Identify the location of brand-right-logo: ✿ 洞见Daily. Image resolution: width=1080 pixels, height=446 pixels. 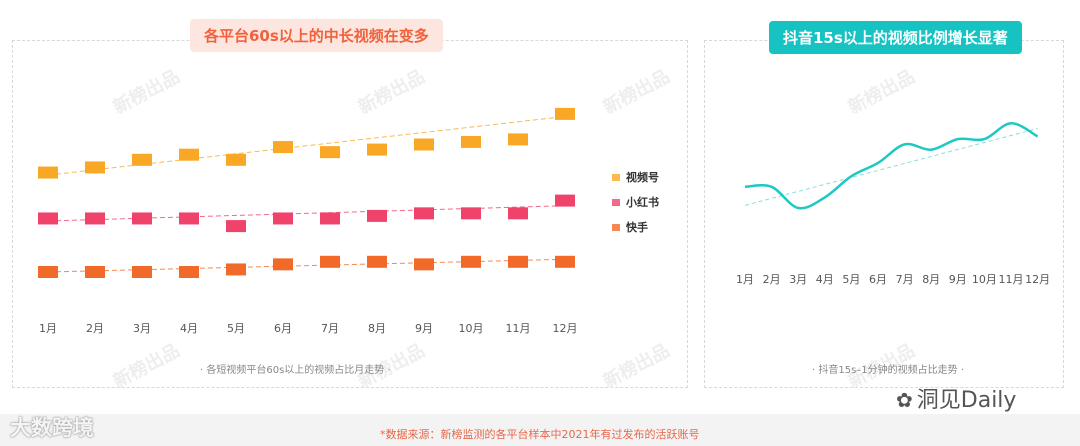
(956, 398).